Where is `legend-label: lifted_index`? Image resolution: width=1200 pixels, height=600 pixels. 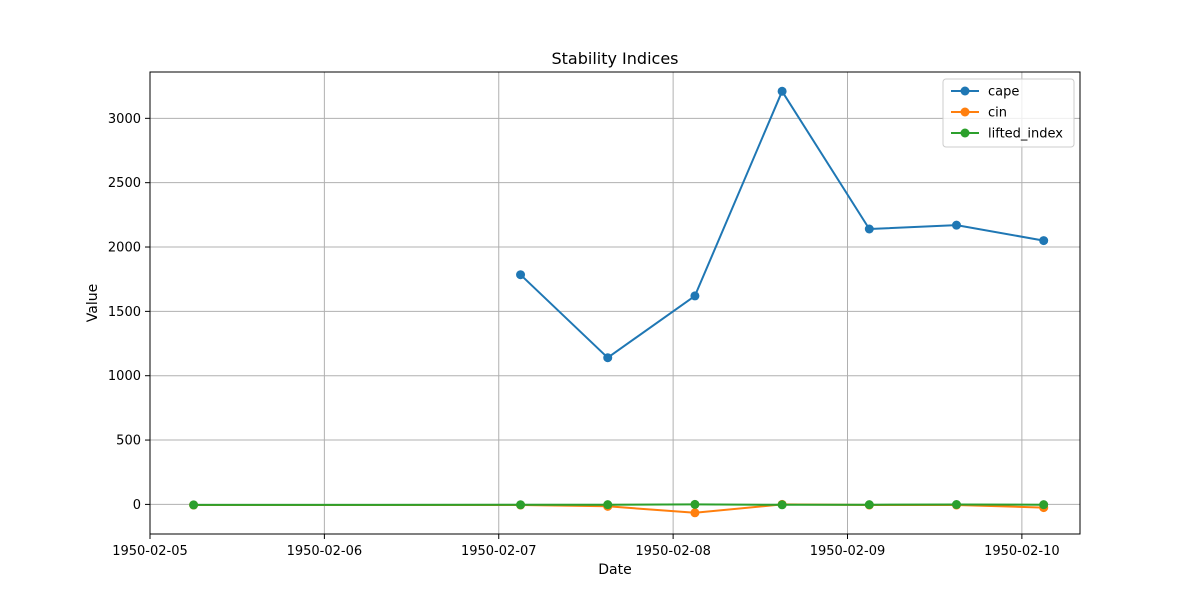 legend-label: lifted_index is located at coordinates (1025, 134).